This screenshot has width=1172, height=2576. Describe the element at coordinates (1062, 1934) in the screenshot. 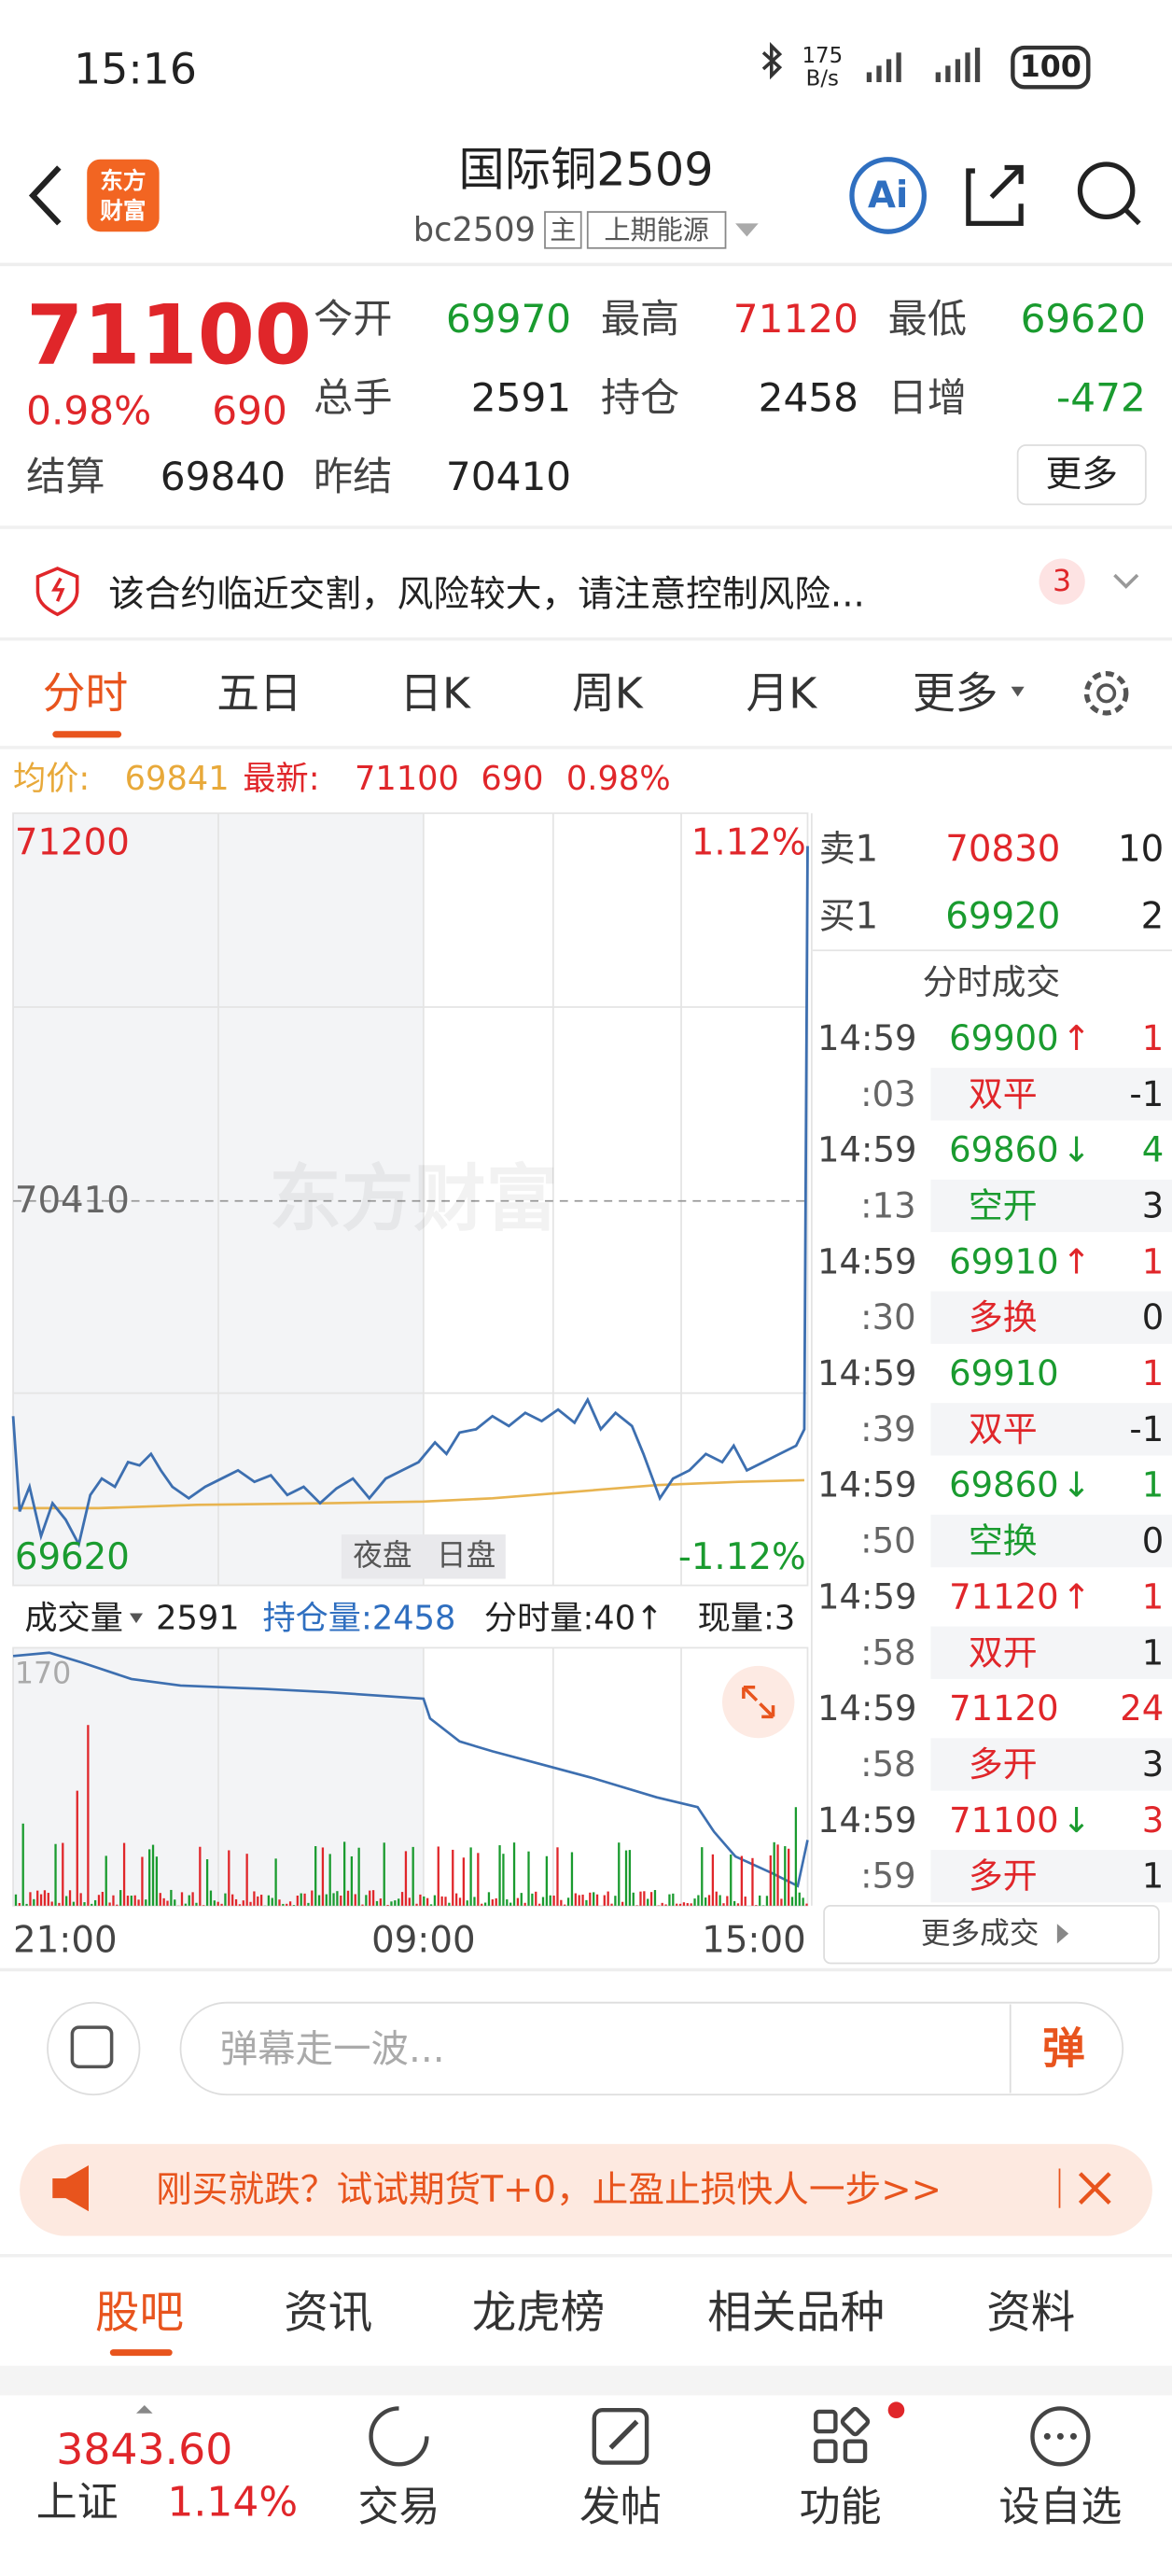

I see `arrow-icon` at that location.